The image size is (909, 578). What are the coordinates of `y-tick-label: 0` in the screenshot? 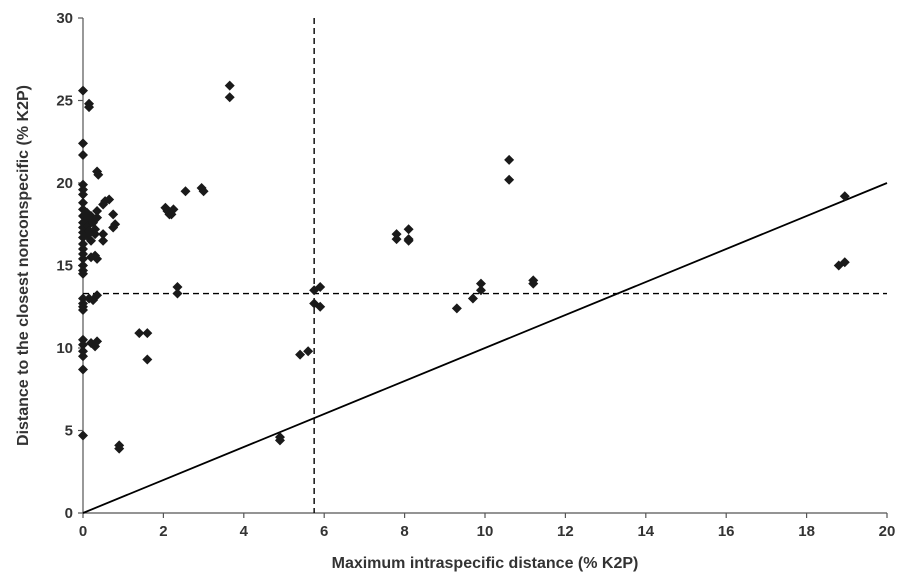 It's located at (69, 513).